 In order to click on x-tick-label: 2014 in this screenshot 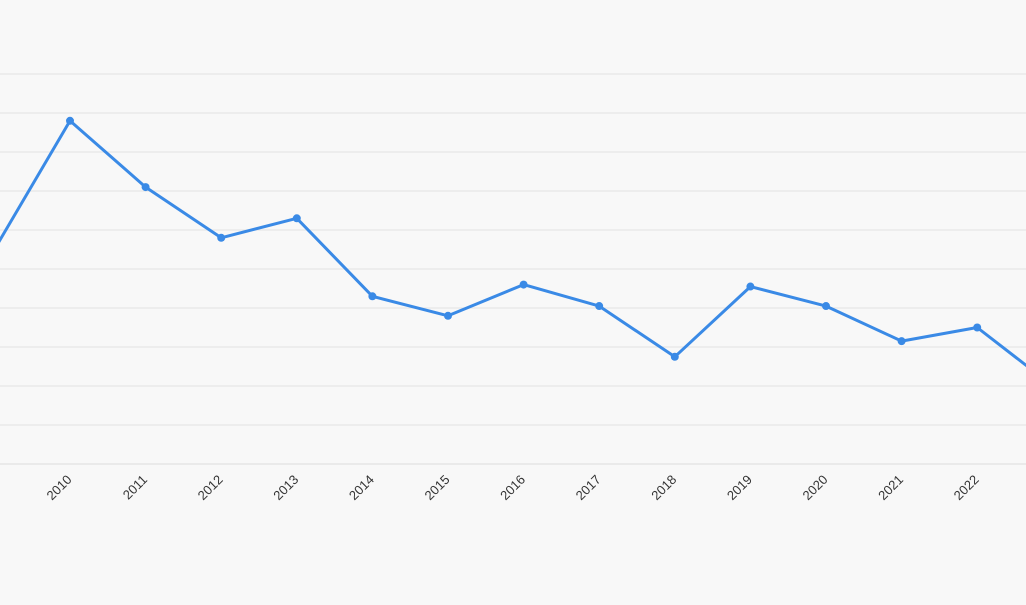, I will do `click(361, 487)`.